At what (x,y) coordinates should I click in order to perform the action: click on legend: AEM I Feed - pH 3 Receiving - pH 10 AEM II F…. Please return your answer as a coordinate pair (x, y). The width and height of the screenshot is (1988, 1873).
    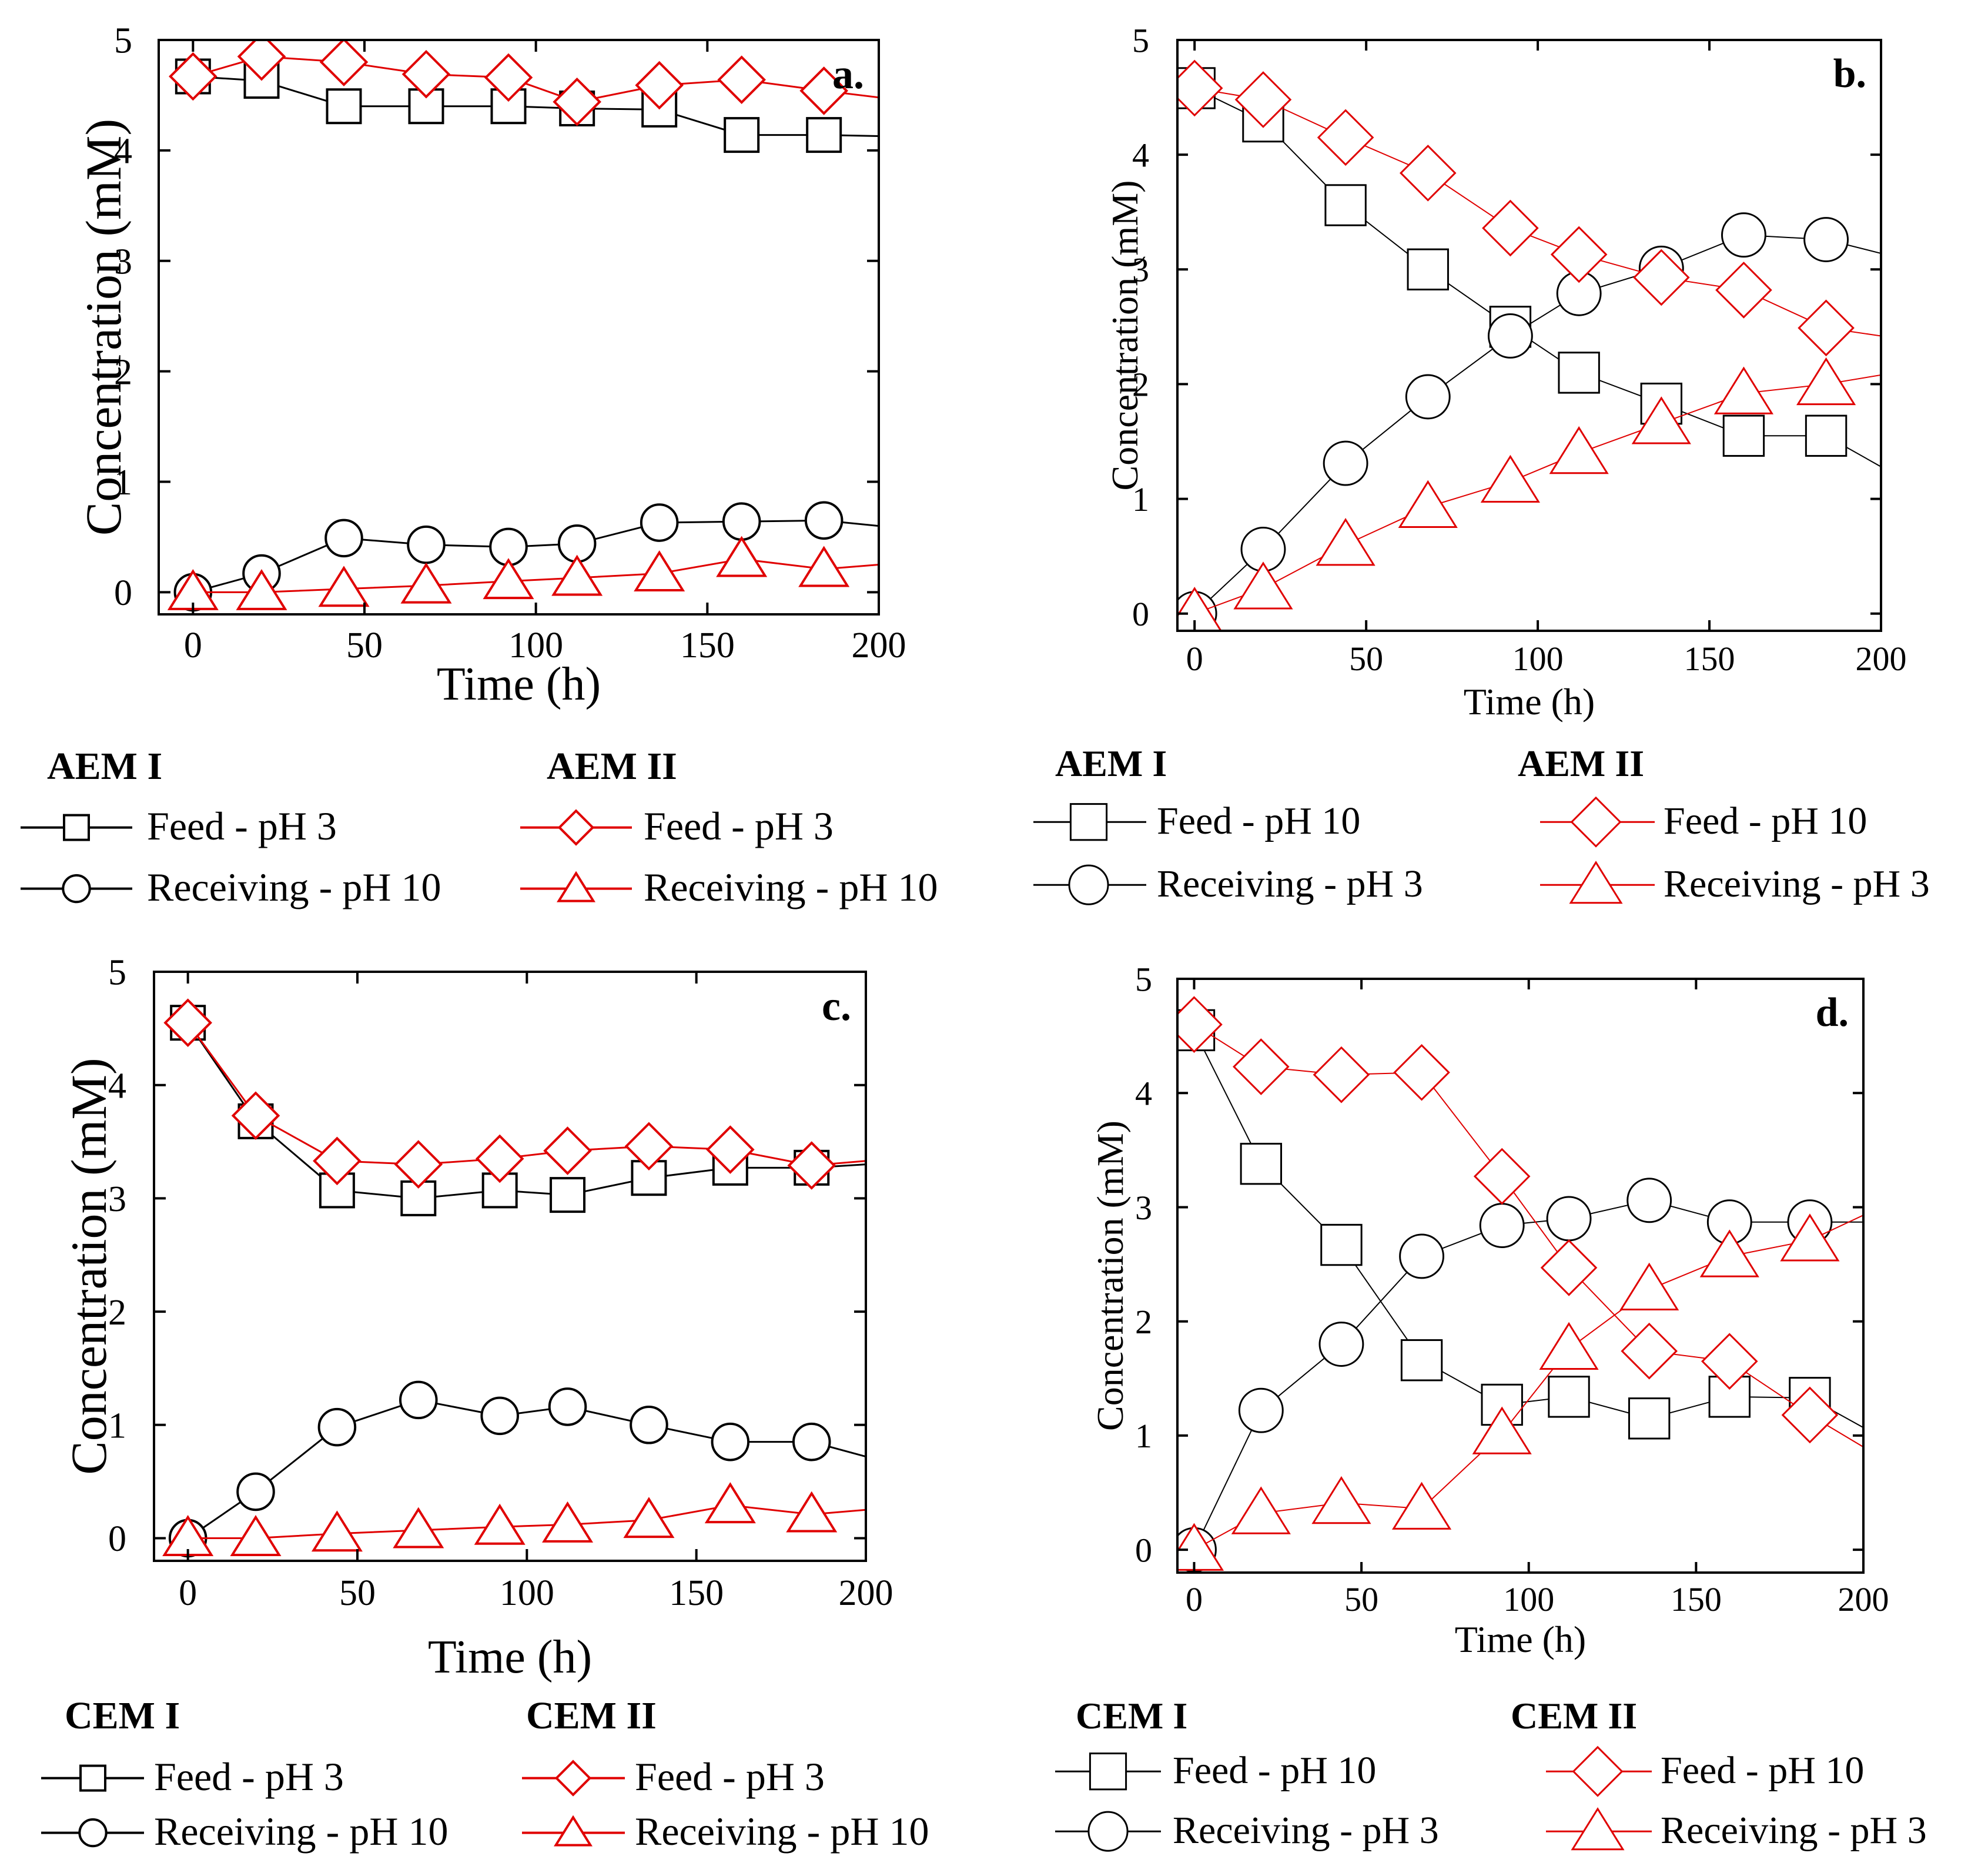
    Looking at the image, I should click on (479, 827).